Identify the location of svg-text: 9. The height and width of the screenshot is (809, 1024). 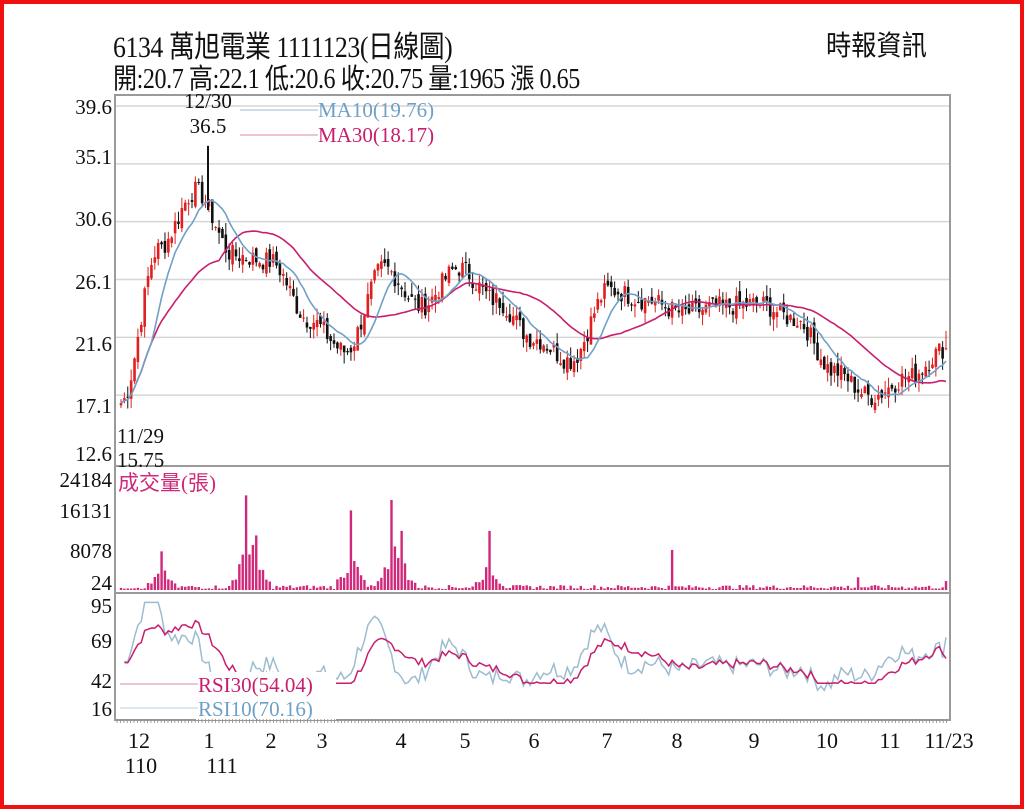
(754, 740).